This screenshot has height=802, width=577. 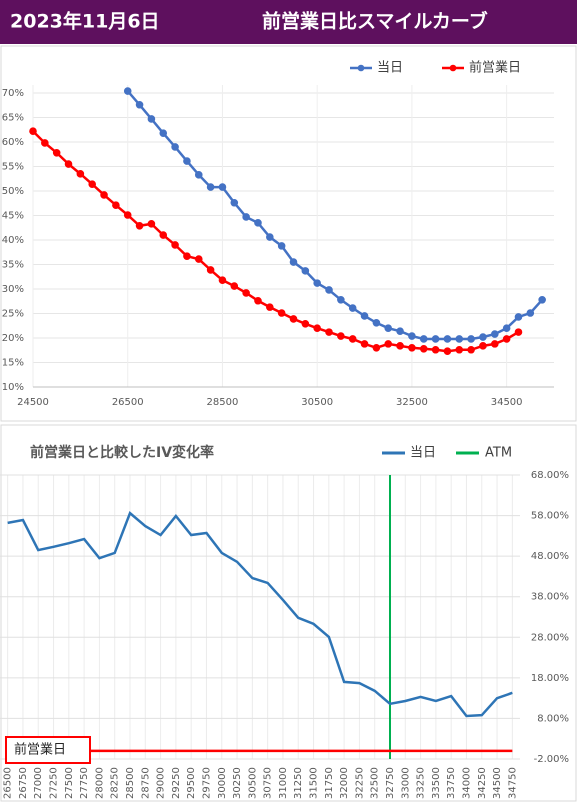 What do you see at coordinates (13, 191) in the screenshot?
I see `y-tick-label: 50%` at bounding box center [13, 191].